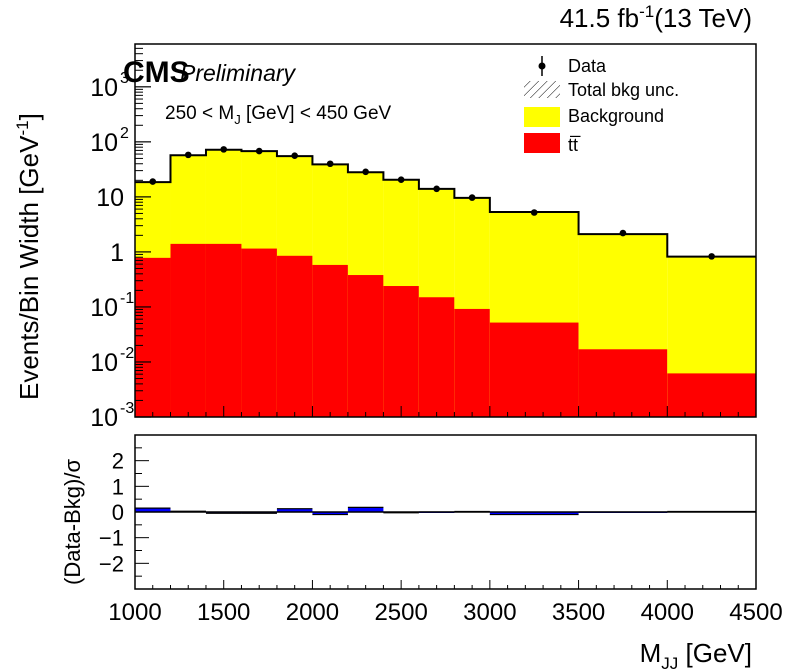 The height and width of the screenshot is (672, 796). Describe the element at coordinates (542, 143) in the screenshot. I see `legend-ttbar-swatch` at that location.